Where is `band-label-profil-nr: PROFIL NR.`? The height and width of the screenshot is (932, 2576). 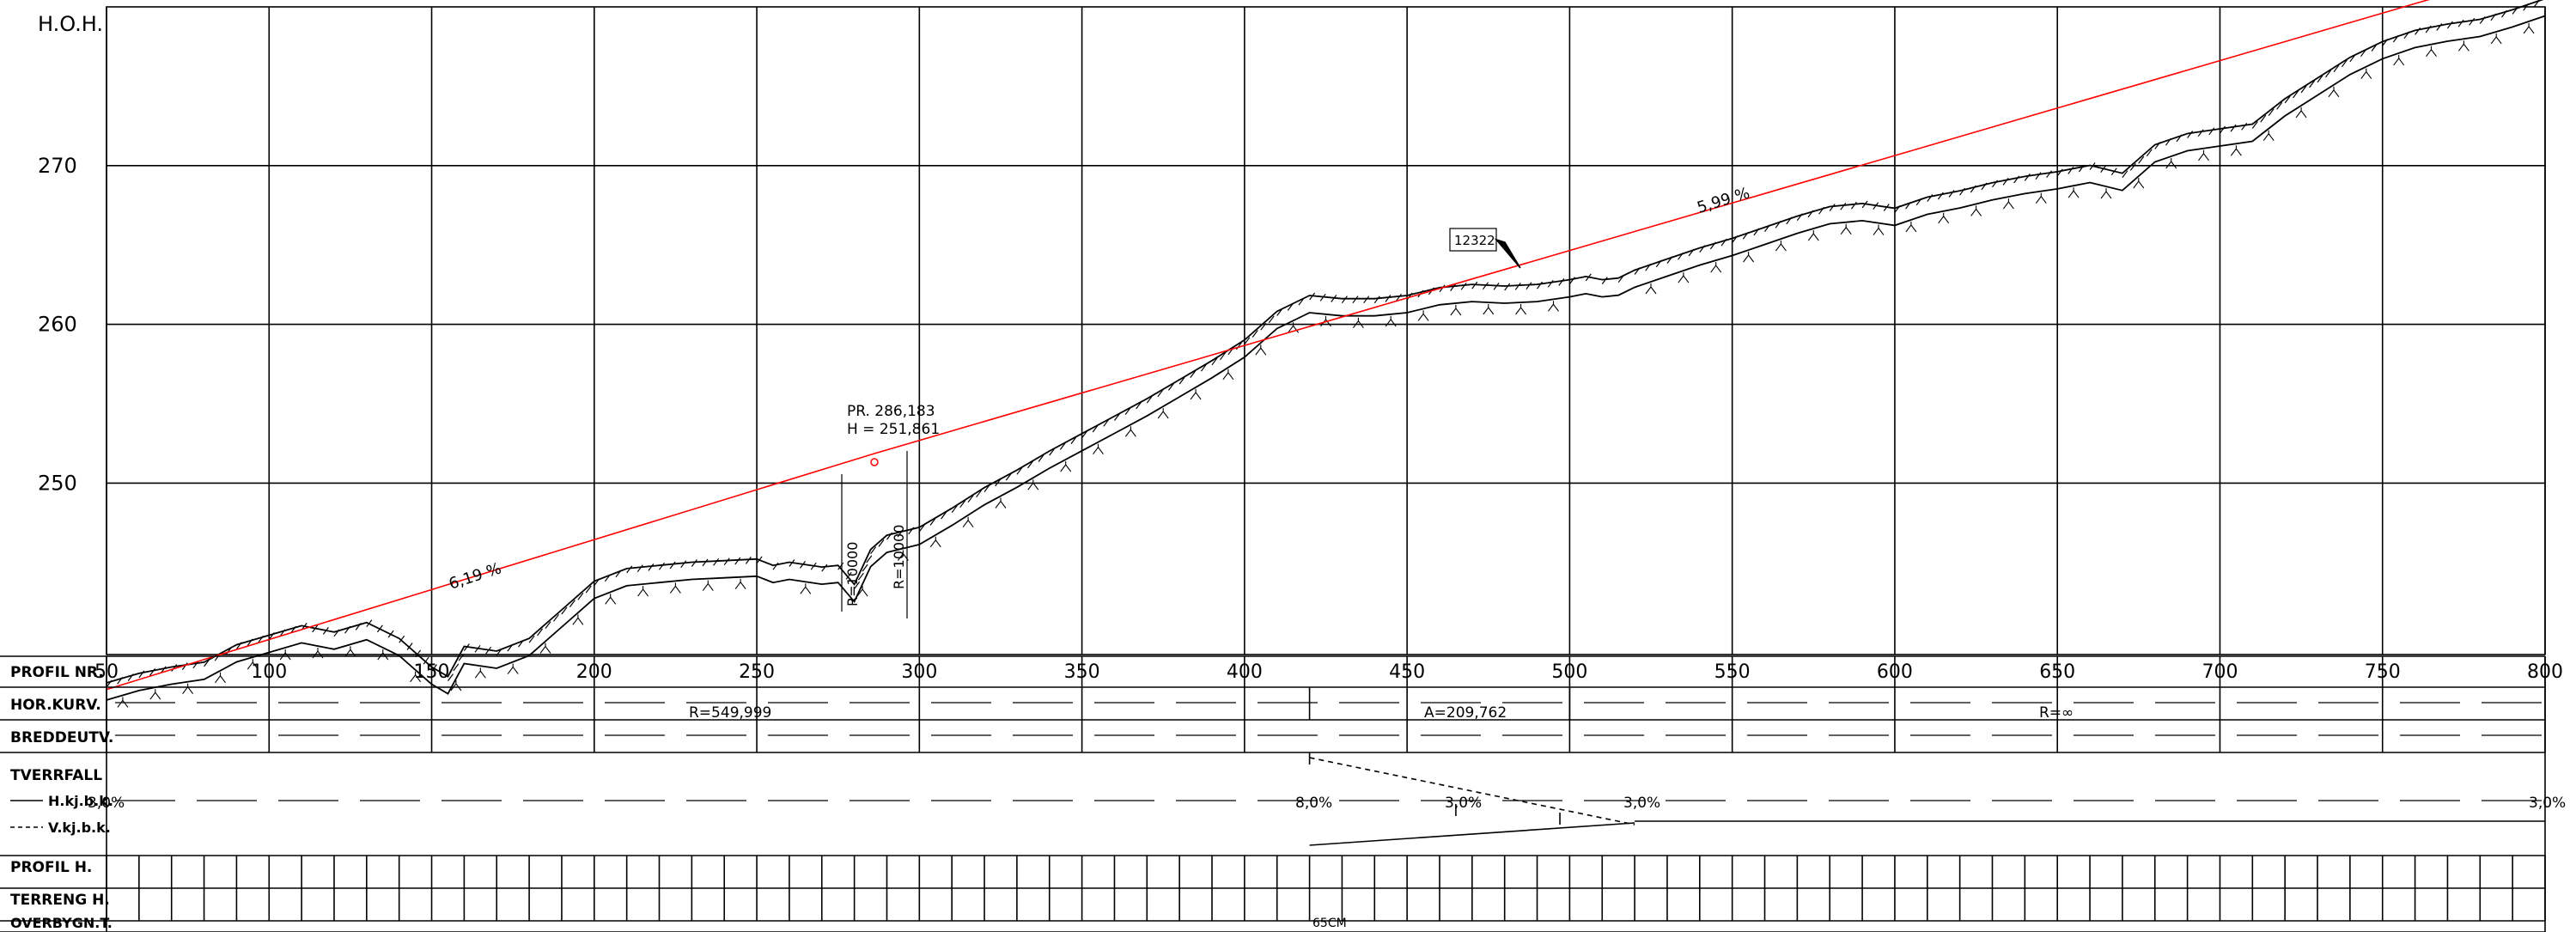 band-label-profil-nr: PROFIL NR. is located at coordinates (57, 673).